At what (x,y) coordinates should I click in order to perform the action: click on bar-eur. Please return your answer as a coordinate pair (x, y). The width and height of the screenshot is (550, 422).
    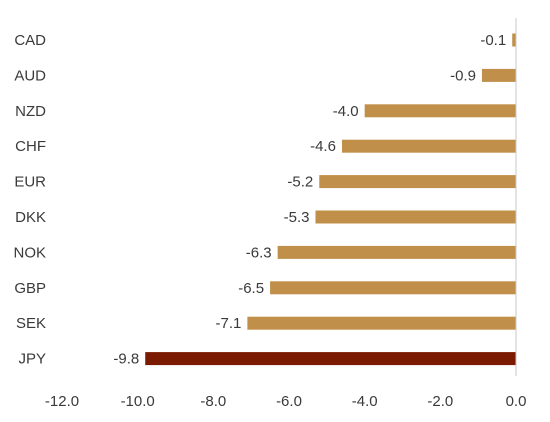
    Looking at the image, I should click on (417, 182).